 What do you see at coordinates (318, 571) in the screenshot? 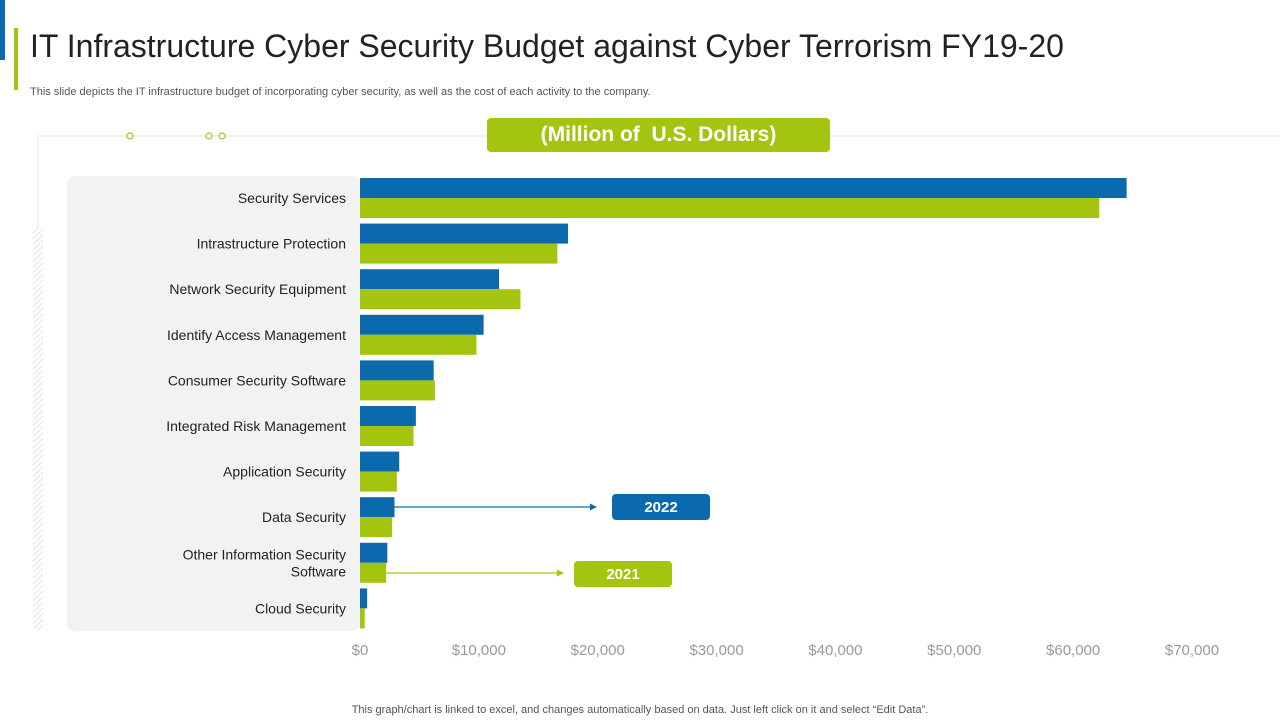
I see `category-label-line: Software` at bounding box center [318, 571].